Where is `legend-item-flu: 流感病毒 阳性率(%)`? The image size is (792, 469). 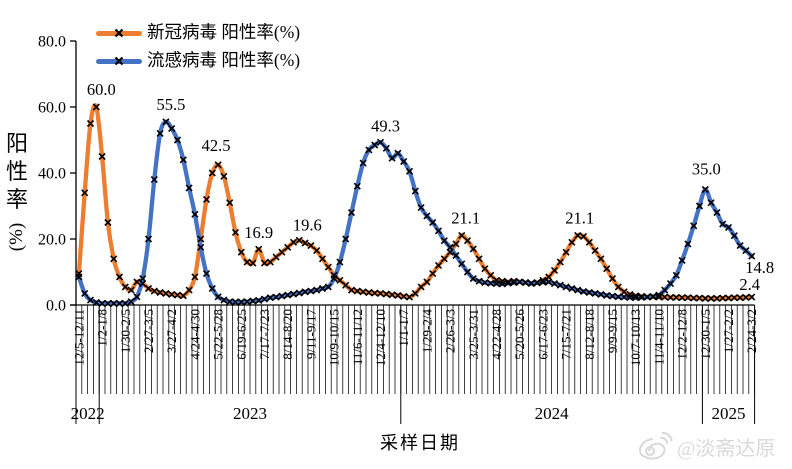
legend-item-flu: 流感病毒 阳性率(%) is located at coordinates (198, 61).